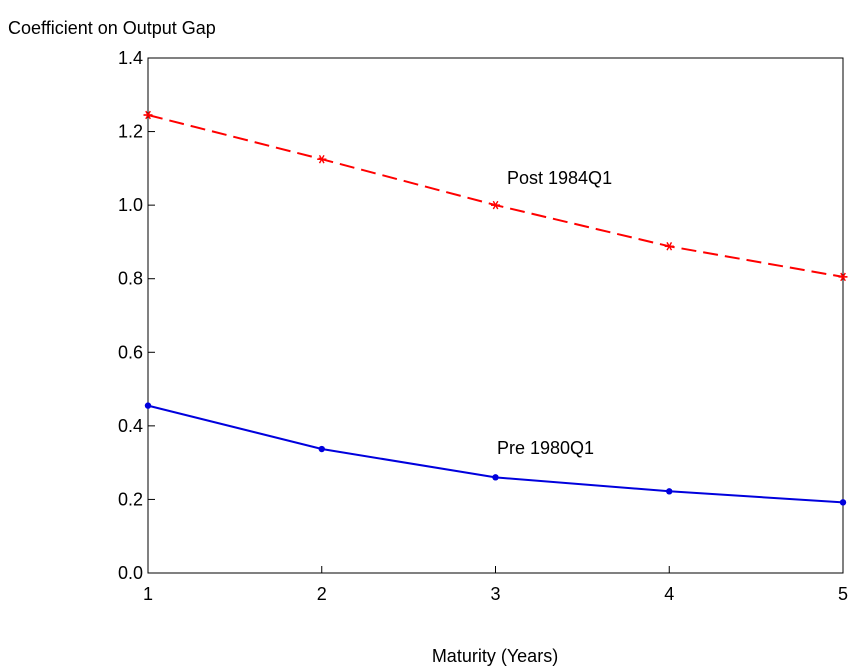 The image size is (854, 671). Describe the element at coordinates (130, 426) in the screenshot. I see `y-tick-label: 0.4` at that location.